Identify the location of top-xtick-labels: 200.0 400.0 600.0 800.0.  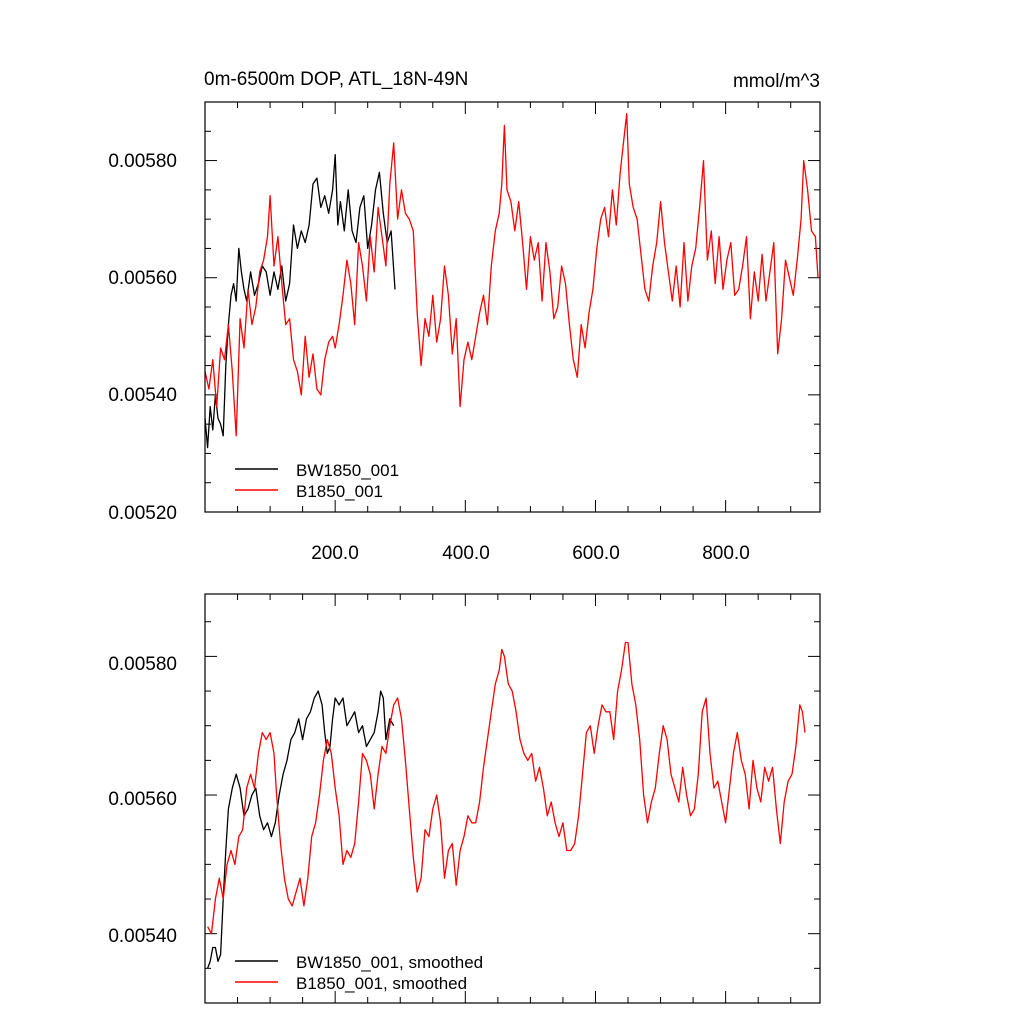
(530, 553).